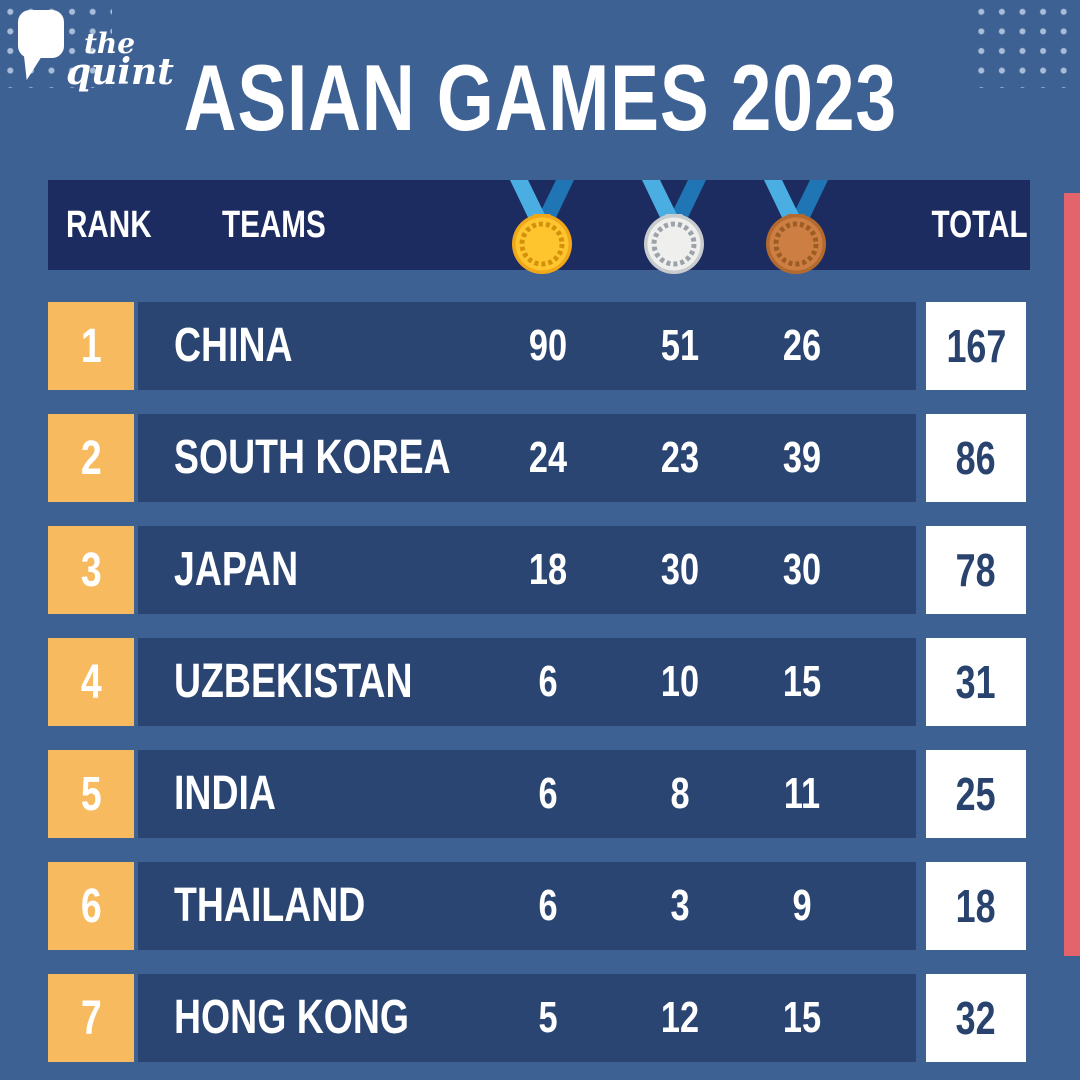  I want to click on table-row: 5 INDIA 6 8 11 25, so click(539, 794).